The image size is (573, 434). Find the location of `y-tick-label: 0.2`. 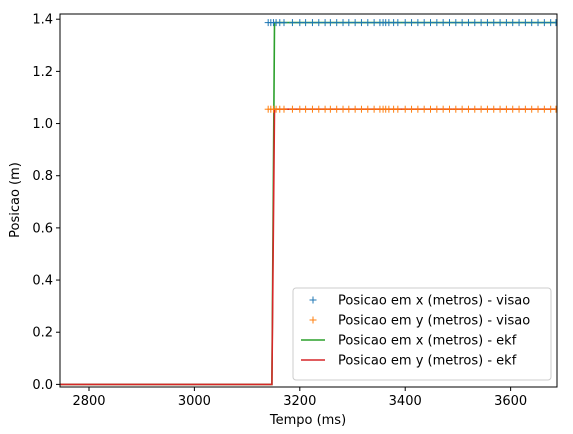

y-tick-label: 0.2 is located at coordinates (42, 333).